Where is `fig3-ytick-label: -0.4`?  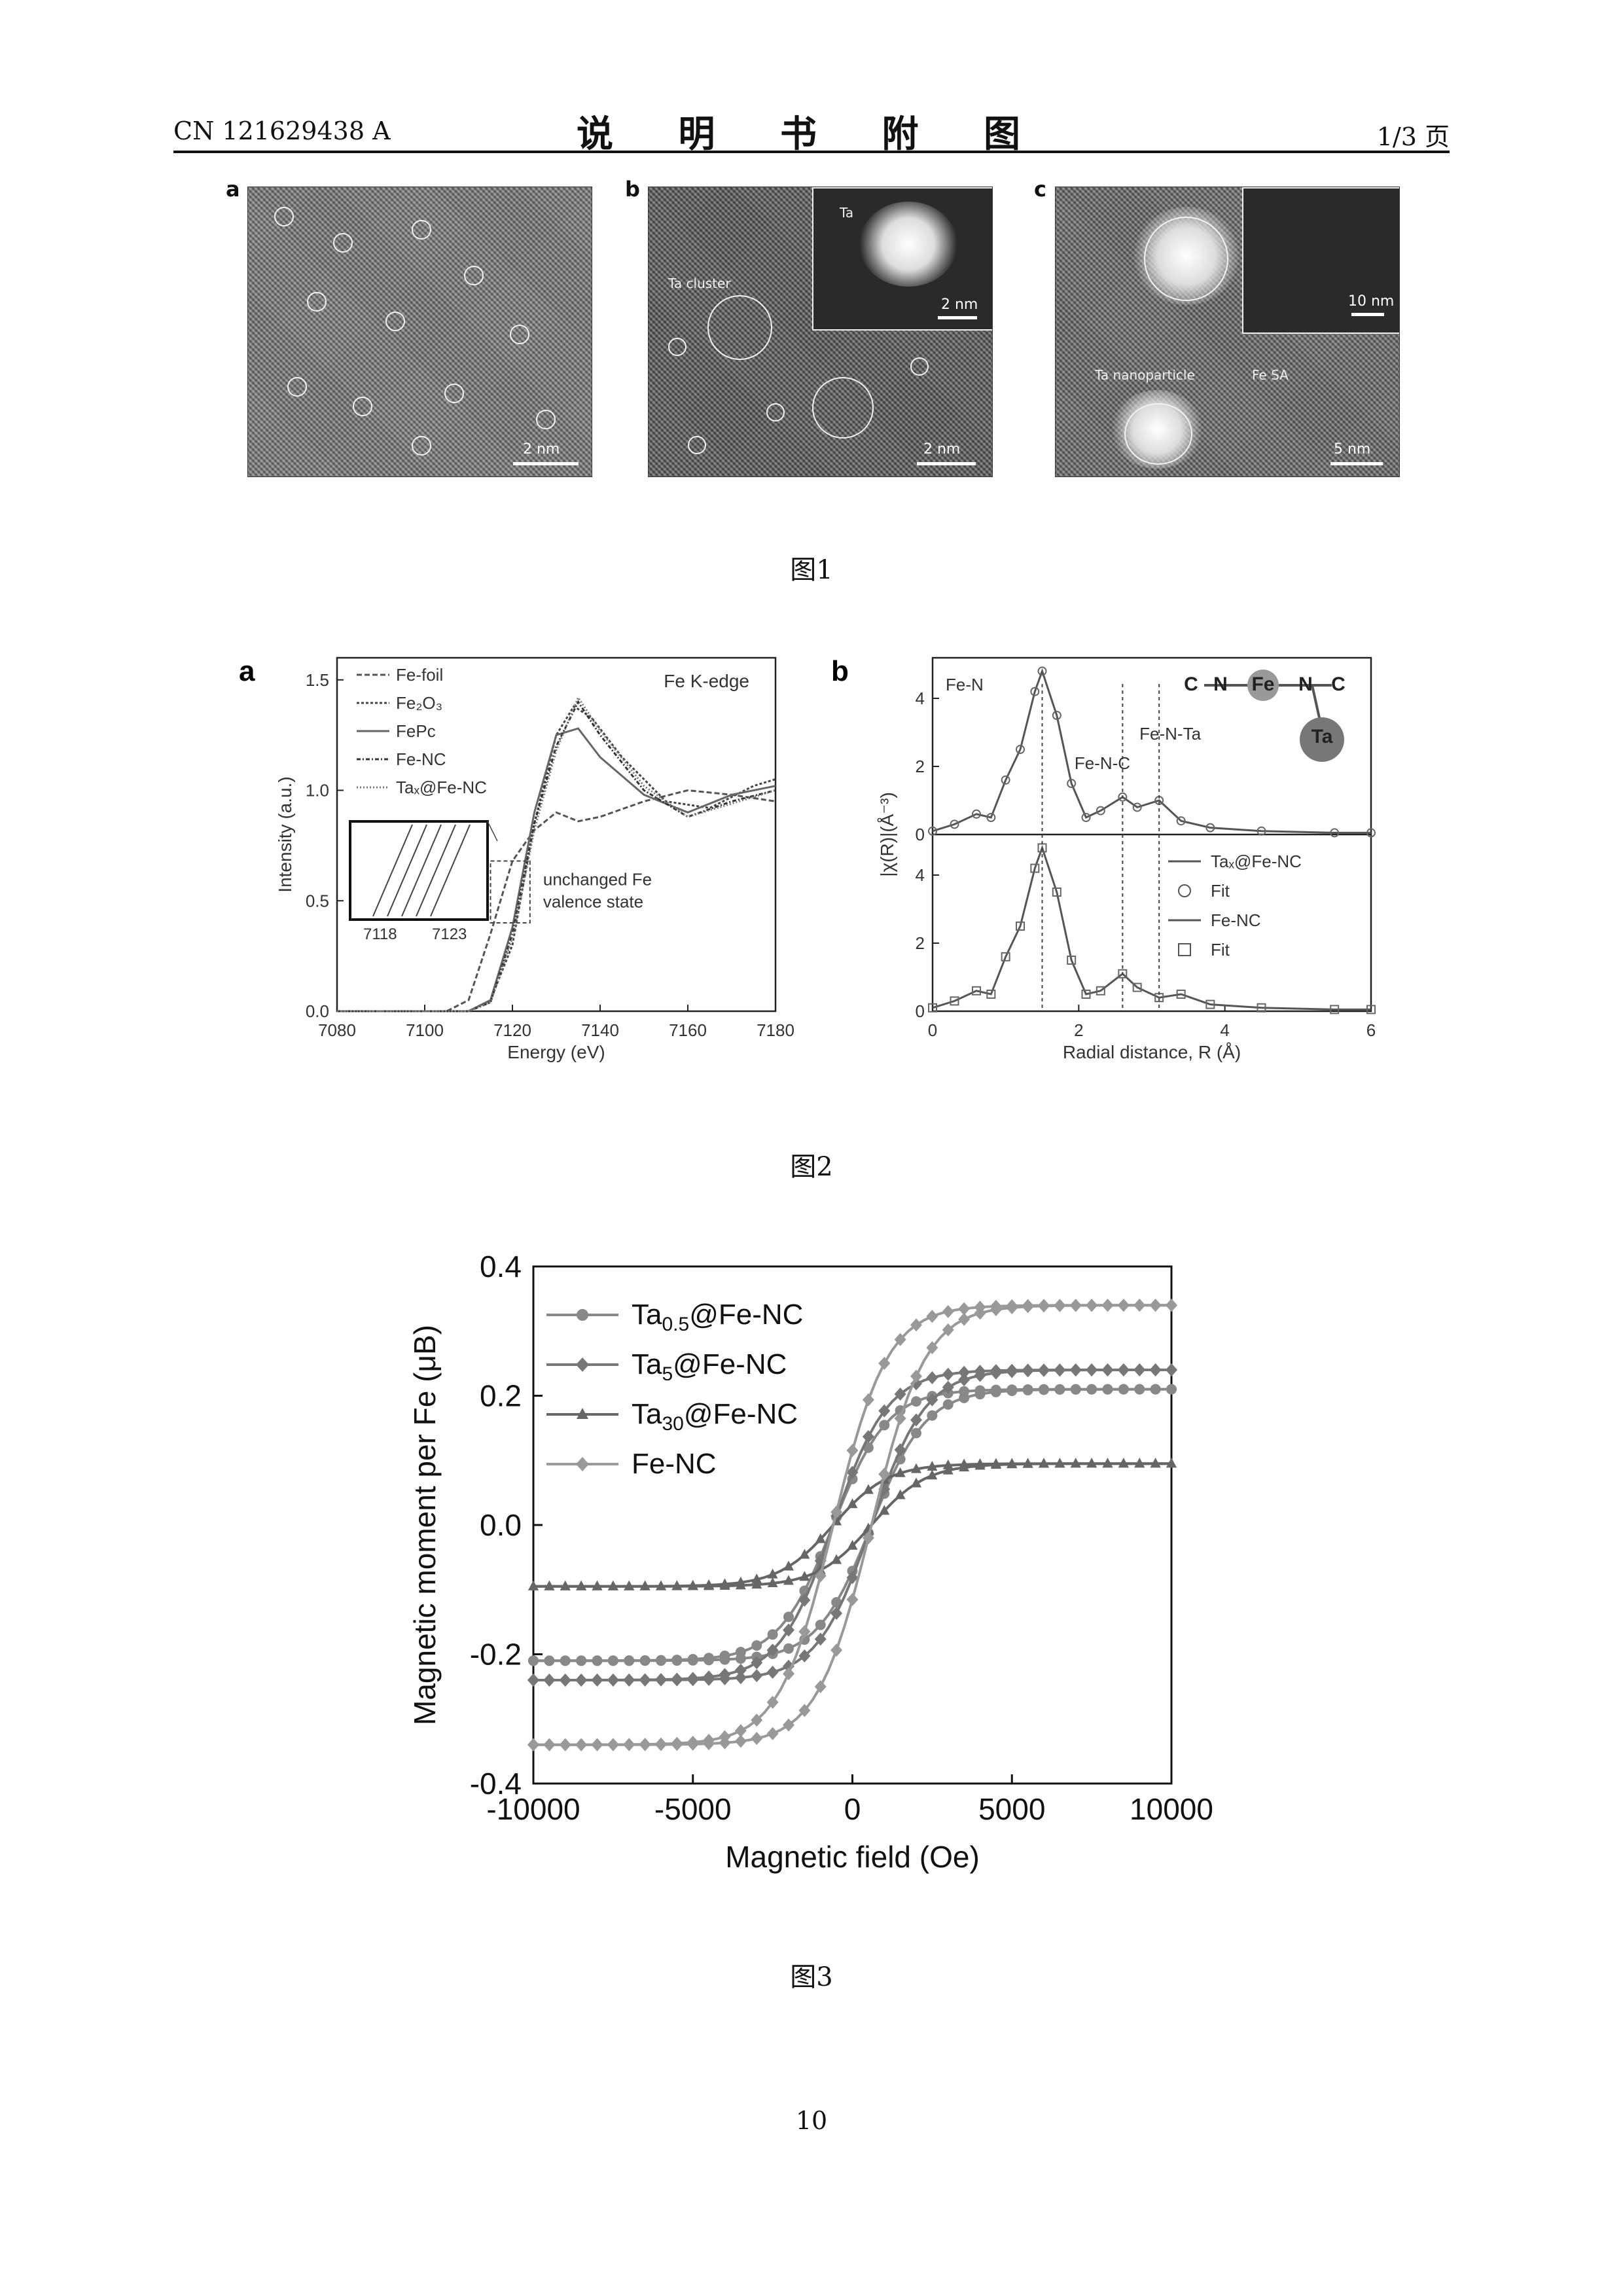
fig3-ytick-label: -0.4 is located at coordinates (496, 1784).